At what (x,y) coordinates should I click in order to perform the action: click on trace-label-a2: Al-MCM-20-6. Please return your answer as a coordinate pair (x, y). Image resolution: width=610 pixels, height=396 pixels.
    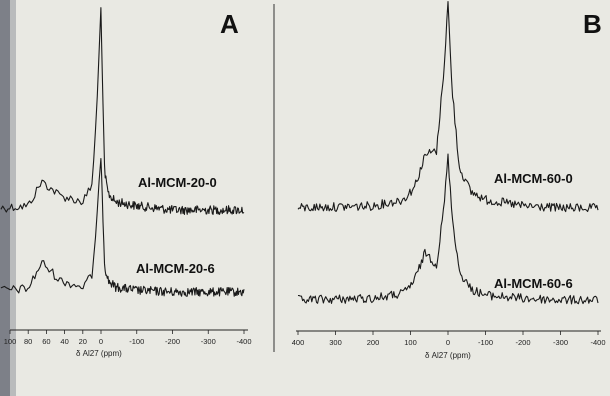
    Looking at the image, I should click on (175, 268).